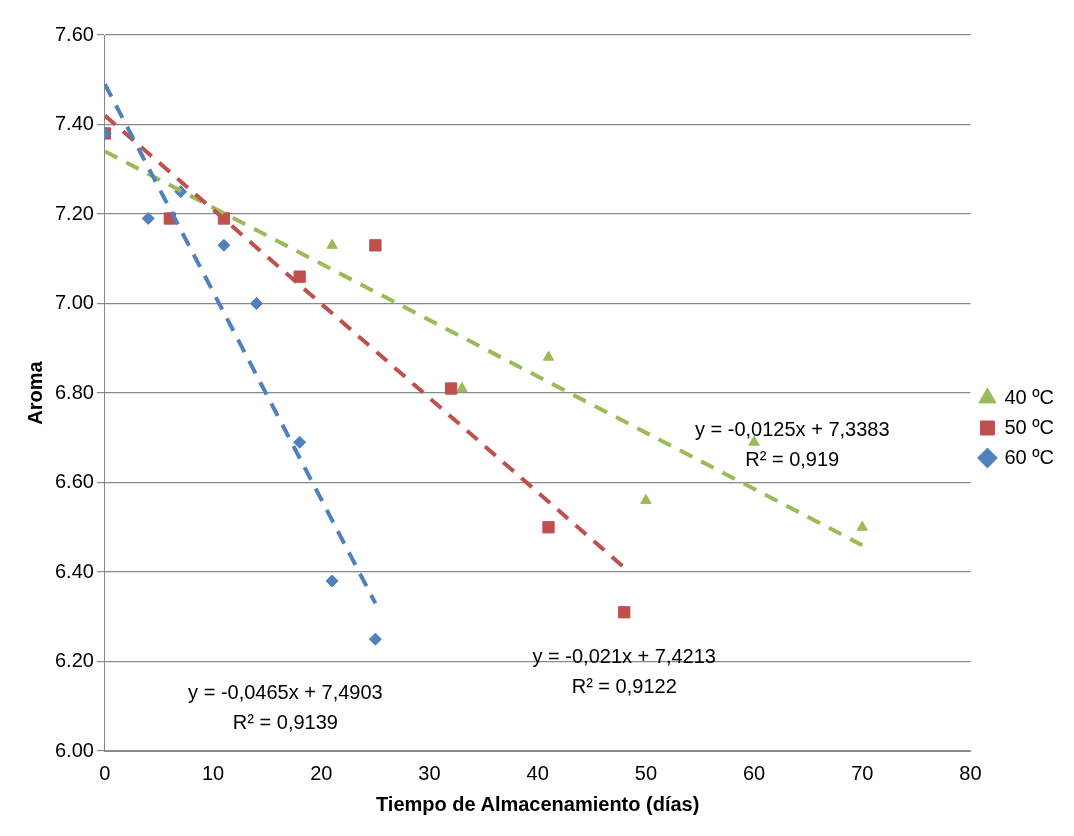 The width and height of the screenshot is (1074, 836). What do you see at coordinates (429, 772) in the screenshot?
I see `x-tick-label: 30` at bounding box center [429, 772].